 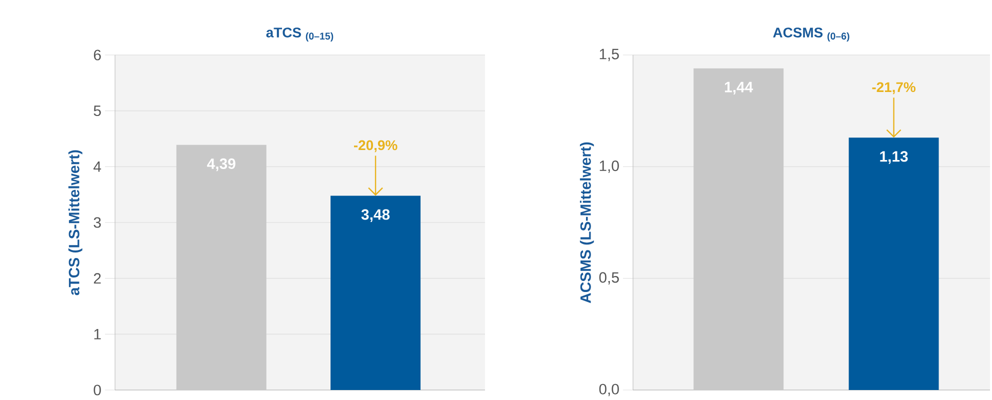 What do you see at coordinates (894, 157) in the screenshot?
I see `data-label: 1,13` at bounding box center [894, 157].